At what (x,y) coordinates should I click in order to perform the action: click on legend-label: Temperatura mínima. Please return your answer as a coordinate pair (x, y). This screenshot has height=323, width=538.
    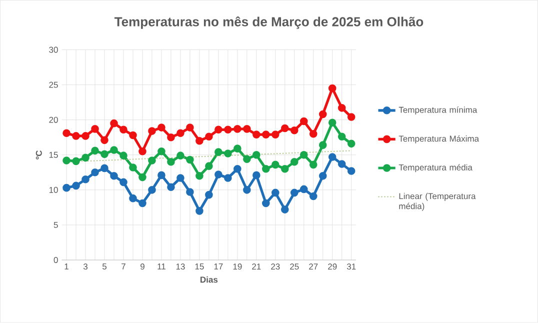
    Looking at the image, I should click on (438, 110).